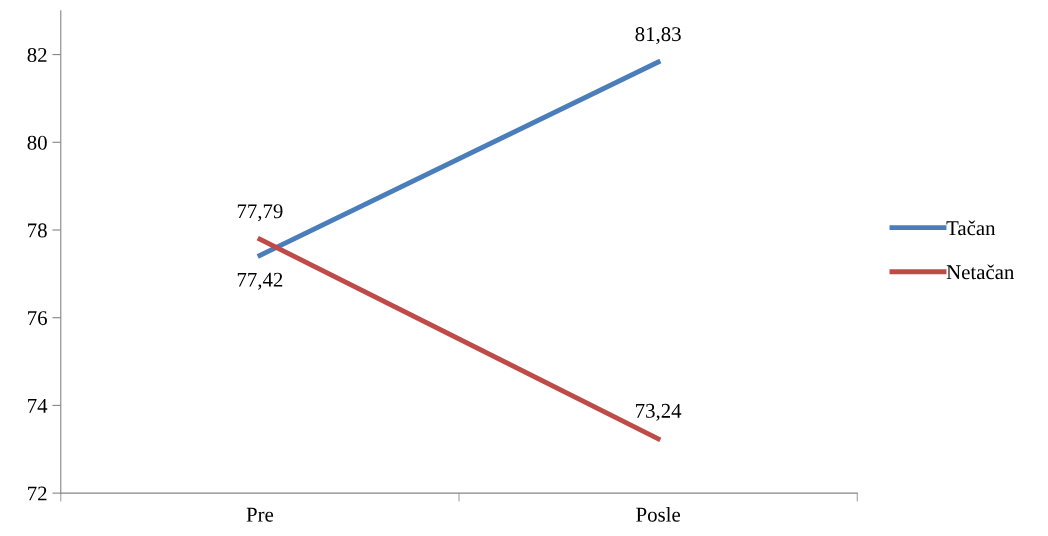  I want to click on data-label: 73,24, so click(659, 412).